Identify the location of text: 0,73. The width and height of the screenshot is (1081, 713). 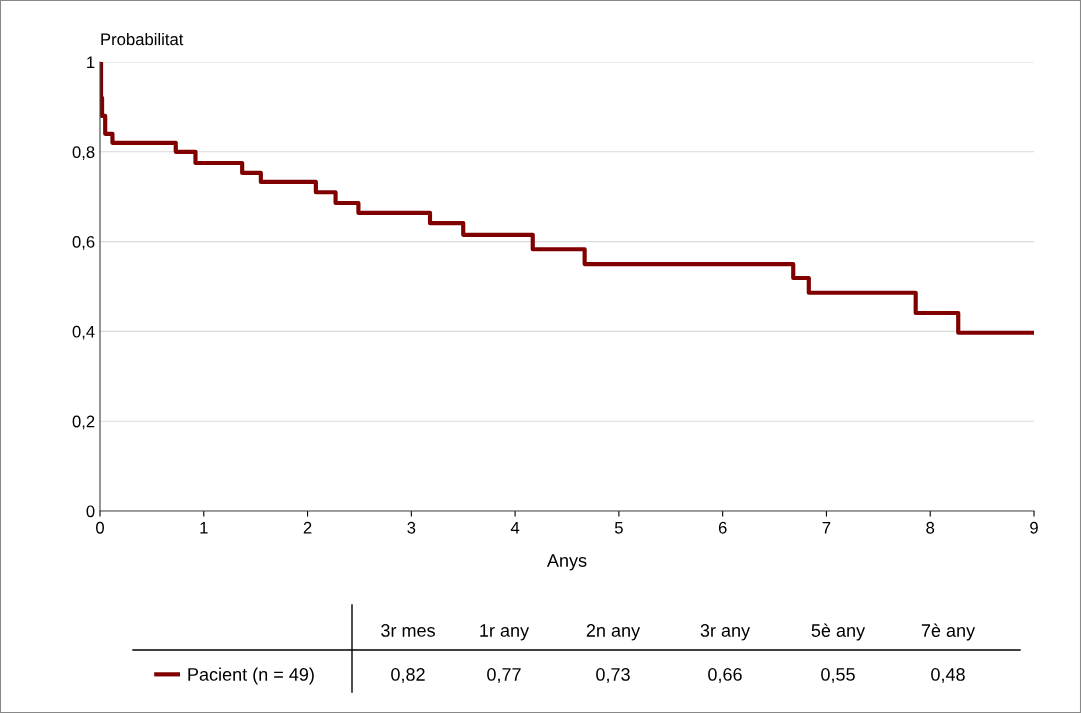
(613, 675).